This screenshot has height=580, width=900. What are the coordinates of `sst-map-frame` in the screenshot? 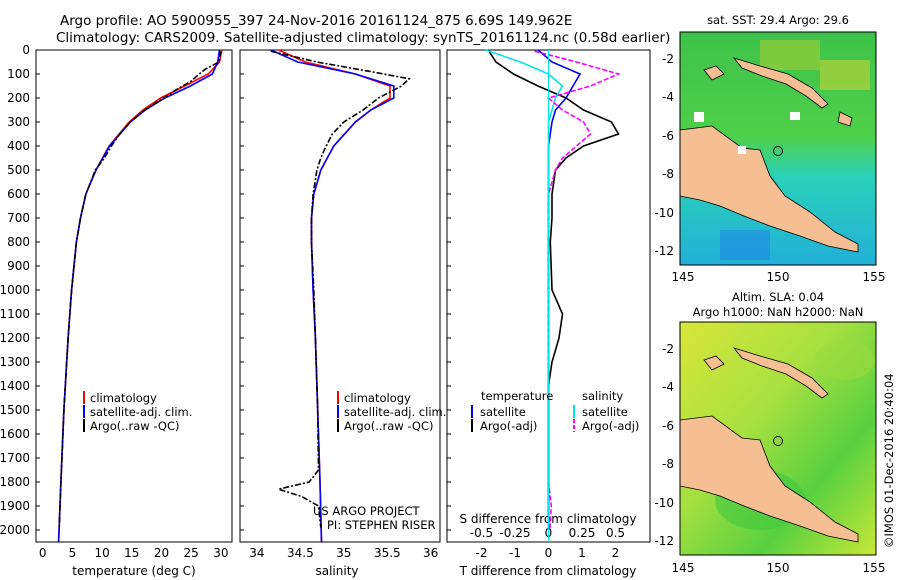 It's located at (778, 148).